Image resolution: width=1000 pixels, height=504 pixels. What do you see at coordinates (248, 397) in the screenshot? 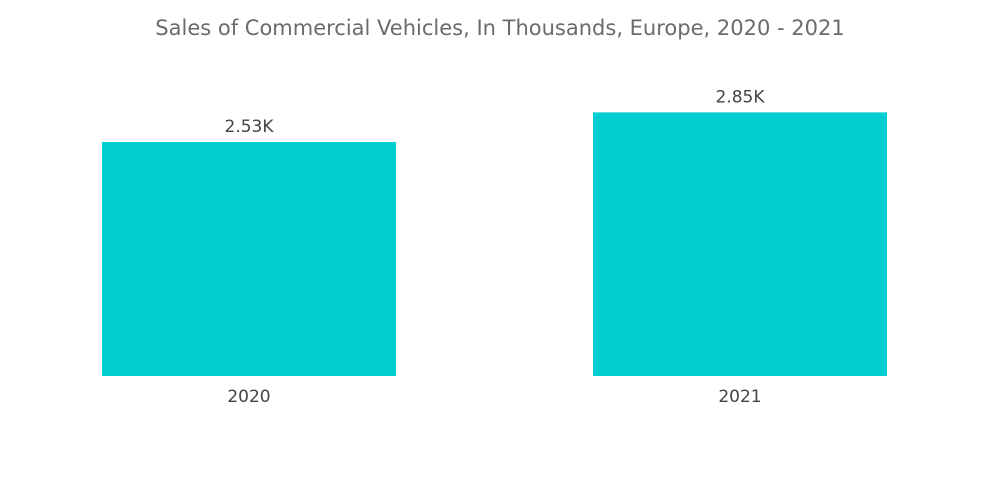
I see `category-label-2020: 2020` at bounding box center [248, 397].